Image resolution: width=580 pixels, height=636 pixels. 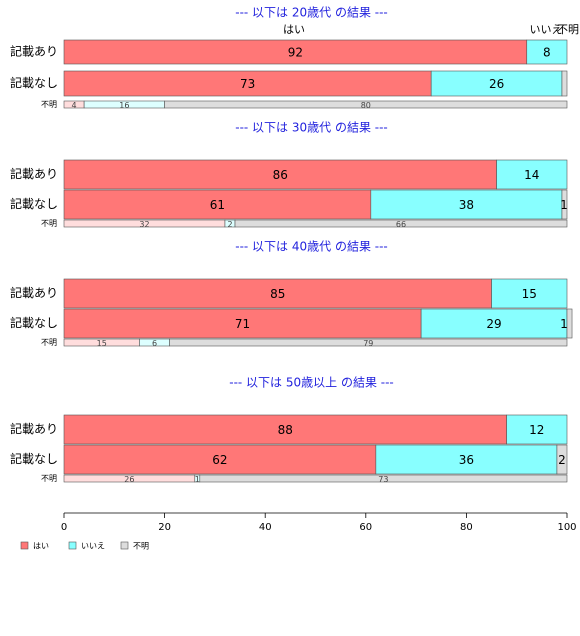 I want to click on data-label: 12, so click(x=536, y=430).